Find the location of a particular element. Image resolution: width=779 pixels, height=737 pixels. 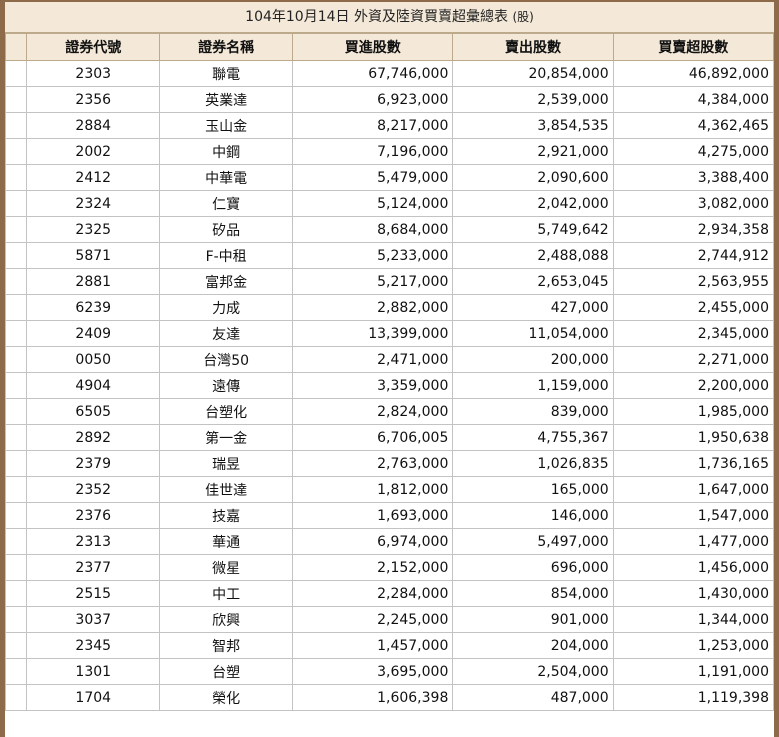

cell-name: 瑞昱 is located at coordinates (226, 463).